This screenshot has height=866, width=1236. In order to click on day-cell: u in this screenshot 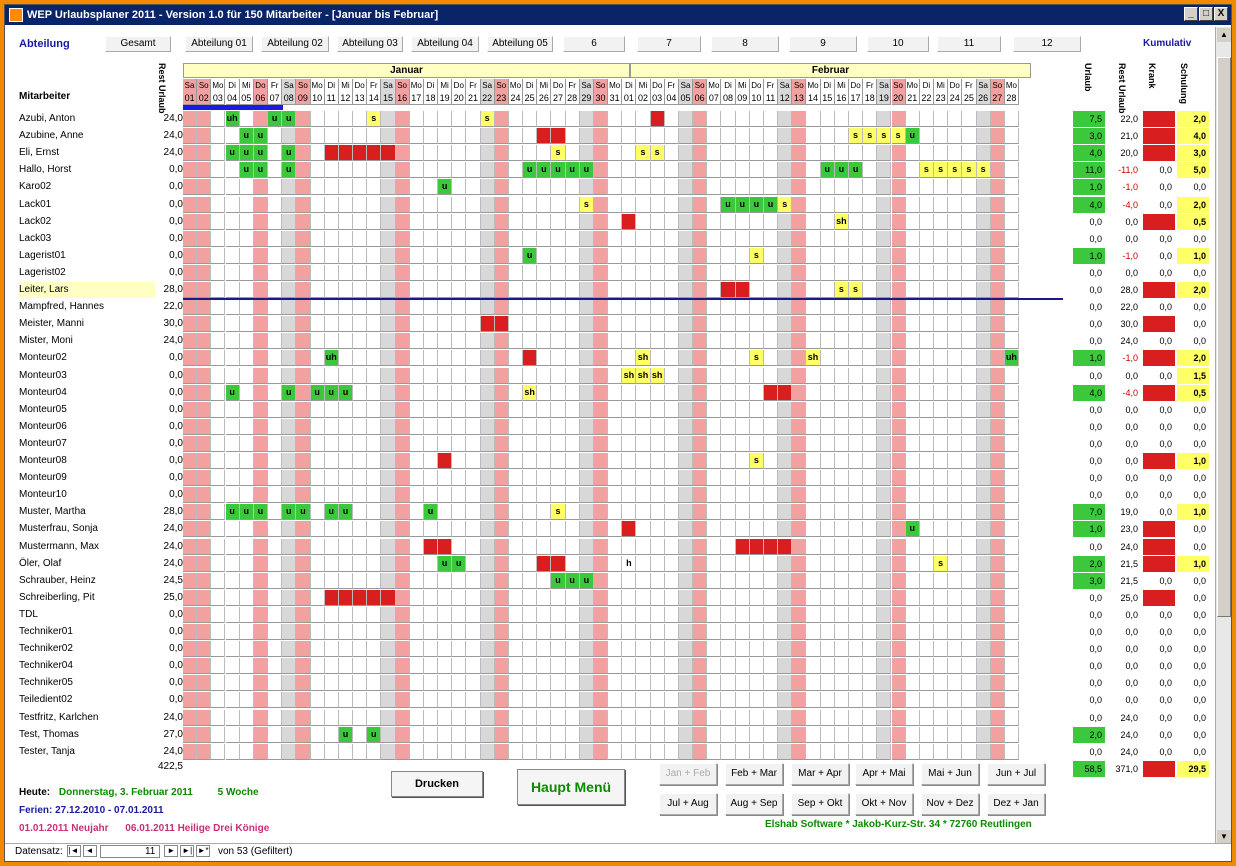, I will do `click(232, 392)`.